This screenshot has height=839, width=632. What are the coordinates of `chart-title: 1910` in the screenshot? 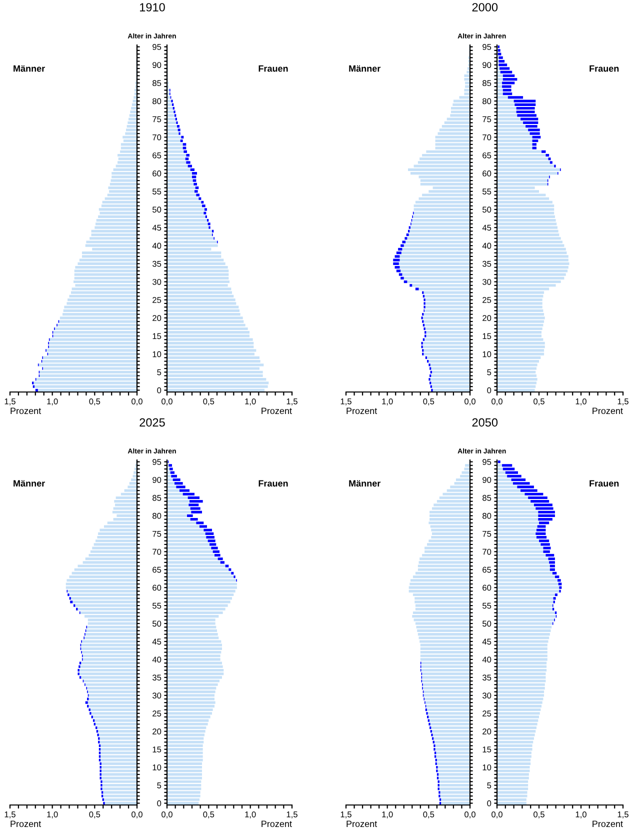 It's located at (152, 7).